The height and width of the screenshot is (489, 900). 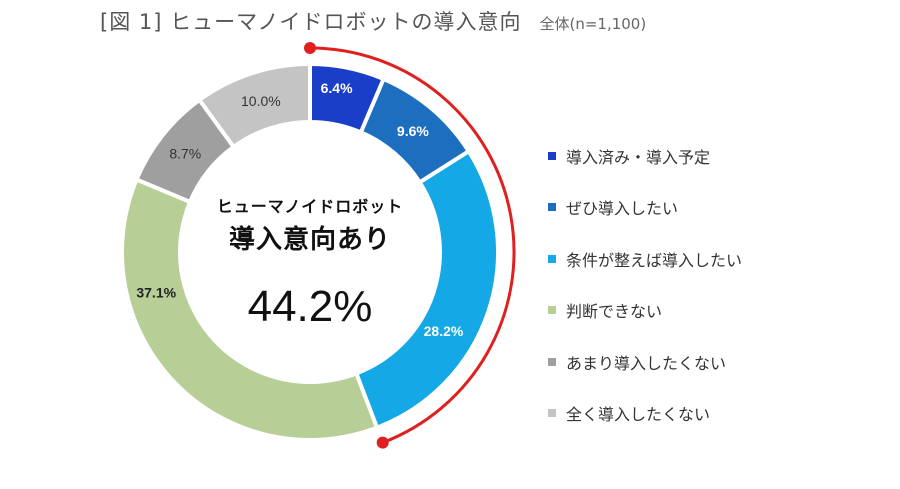 What do you see at coordinates (310, 206) in the screenshot?
I see `center-line1: ヒューマノイドロボット` at bounding box center [310, 206].